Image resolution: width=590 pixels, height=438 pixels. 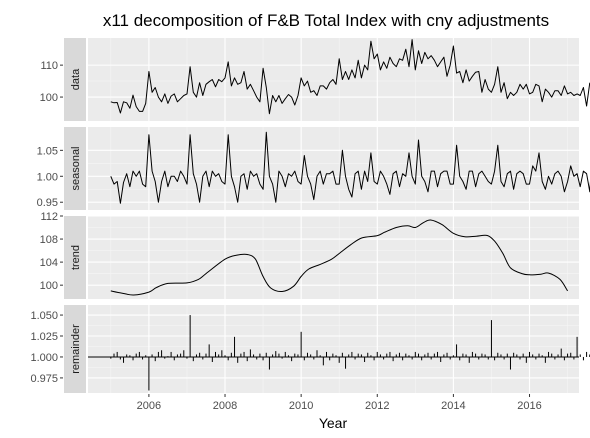 What do you see at coordinates (47, 151) in the screenshot?
I see `y-tick-label: 1.05` at bounding box center [47, 151].